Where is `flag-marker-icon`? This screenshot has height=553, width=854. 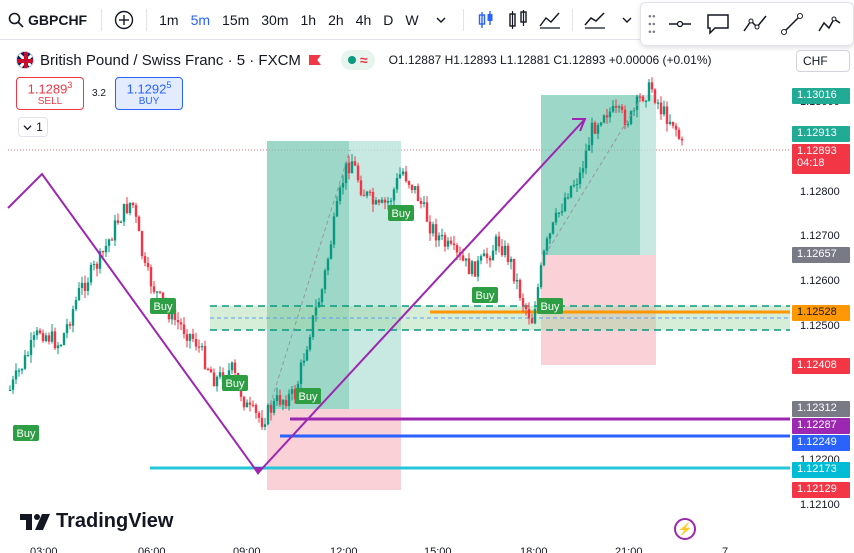 flag-marker-icon is located at coordinates (314, 60).